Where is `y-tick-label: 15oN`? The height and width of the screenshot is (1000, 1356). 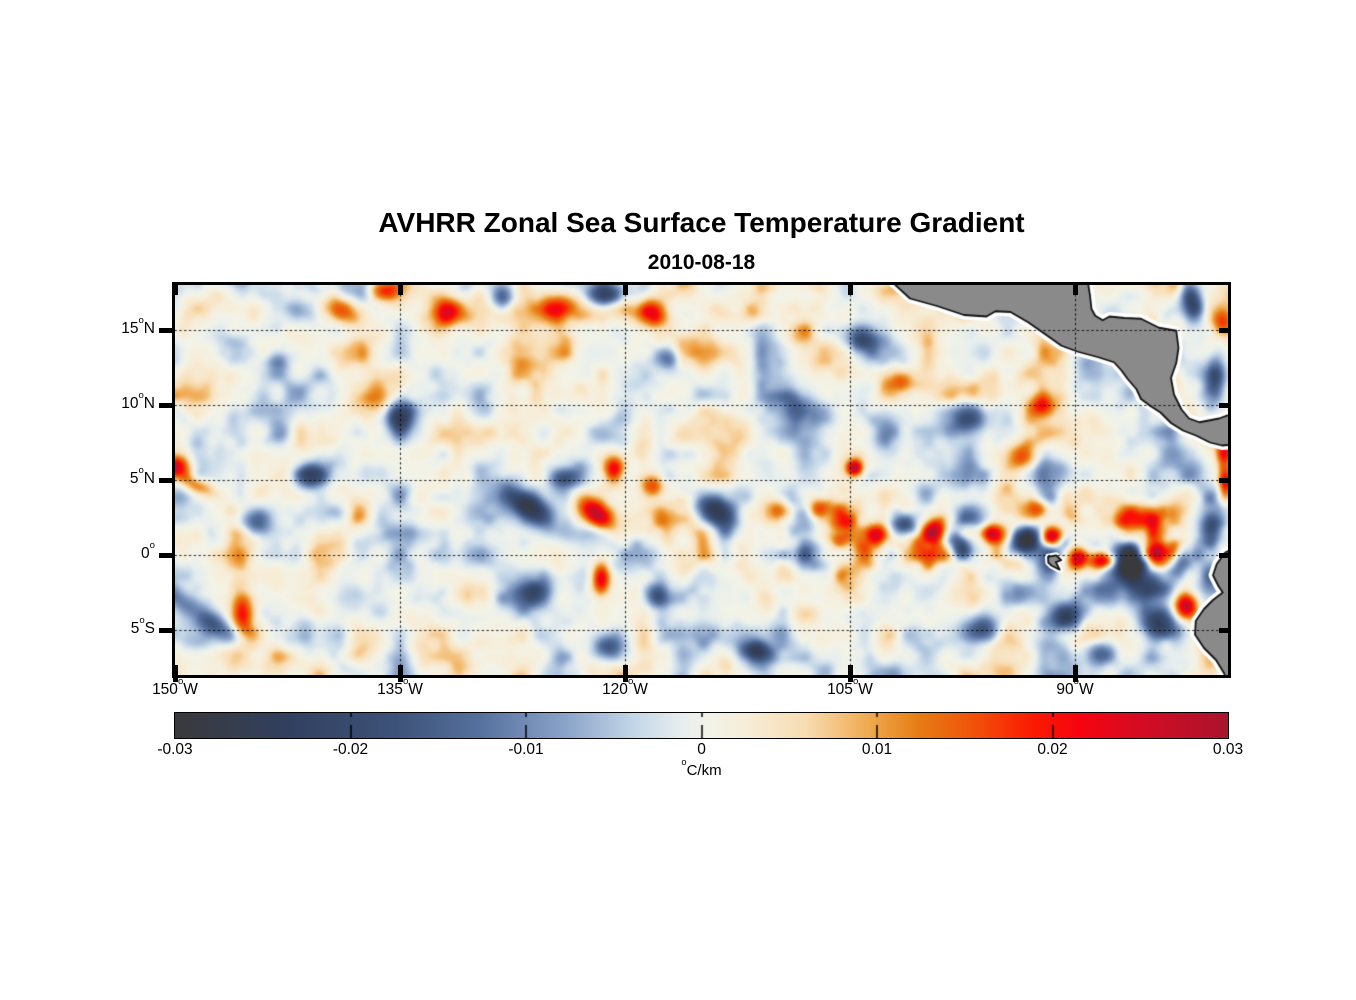
y-tick-label: 15oN is located at coordinates (138, 325).